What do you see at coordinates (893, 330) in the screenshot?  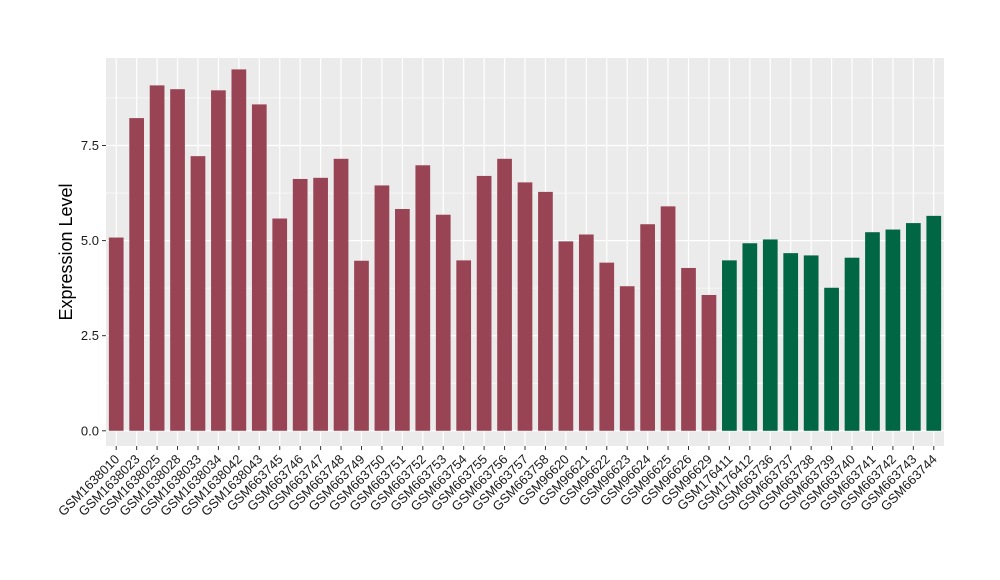 I see `bar-GSM663742` at bounding box center [893, 330].